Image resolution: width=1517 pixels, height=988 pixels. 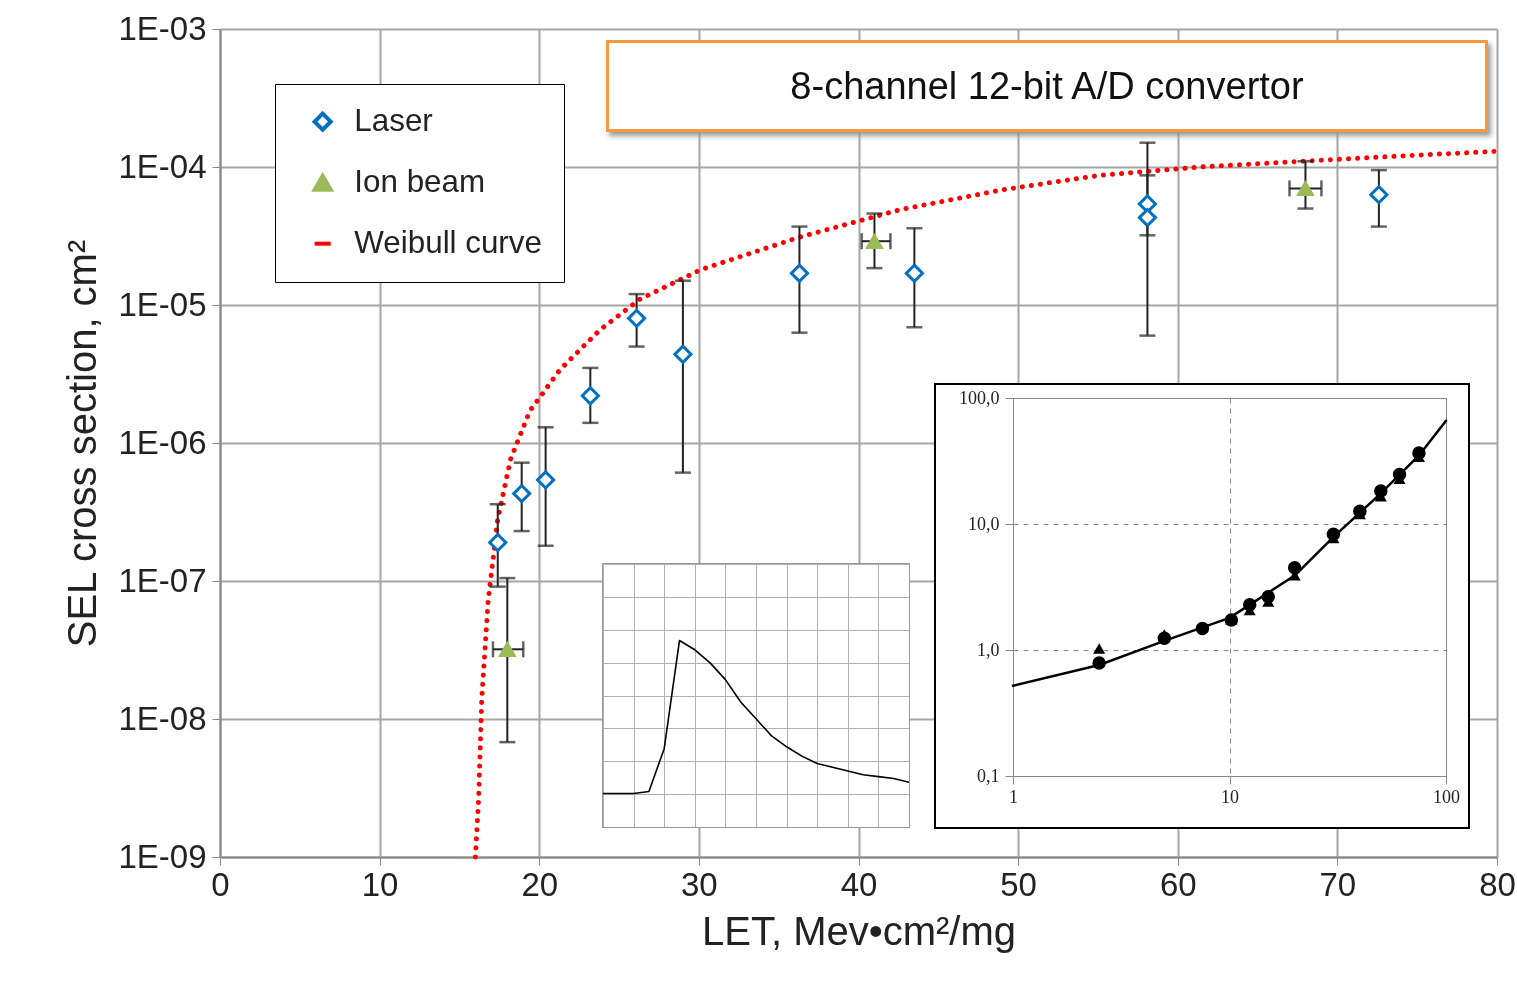 What do you see at coordinates (988, 775) in the screenshot?
I see `y-tick-label: 0,1` at bounding box center [988, 775].